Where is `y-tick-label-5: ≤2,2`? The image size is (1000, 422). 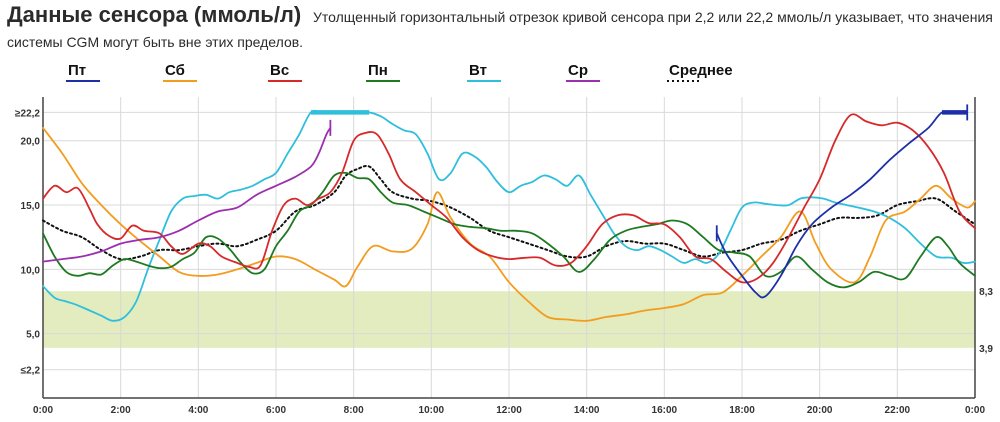
y-tick-label-5: ≤2,2 is located at coordinates (31, 371).